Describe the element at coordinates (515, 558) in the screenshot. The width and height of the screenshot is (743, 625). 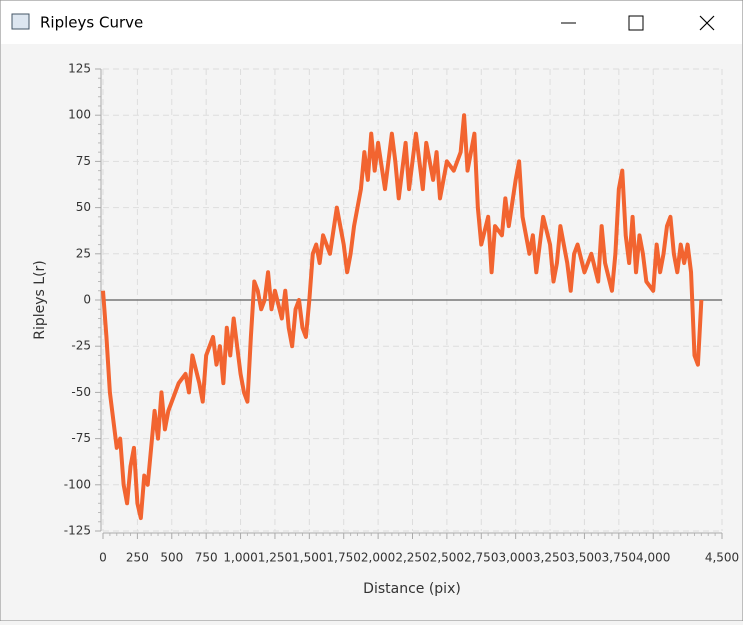
I see `x-tick-label: 3,000` at that location.